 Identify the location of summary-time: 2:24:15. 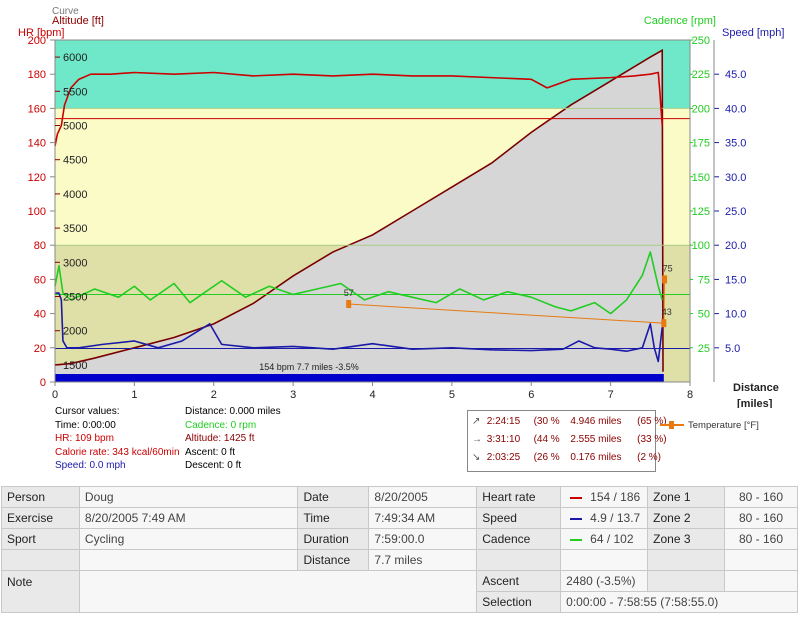
(503, 421).